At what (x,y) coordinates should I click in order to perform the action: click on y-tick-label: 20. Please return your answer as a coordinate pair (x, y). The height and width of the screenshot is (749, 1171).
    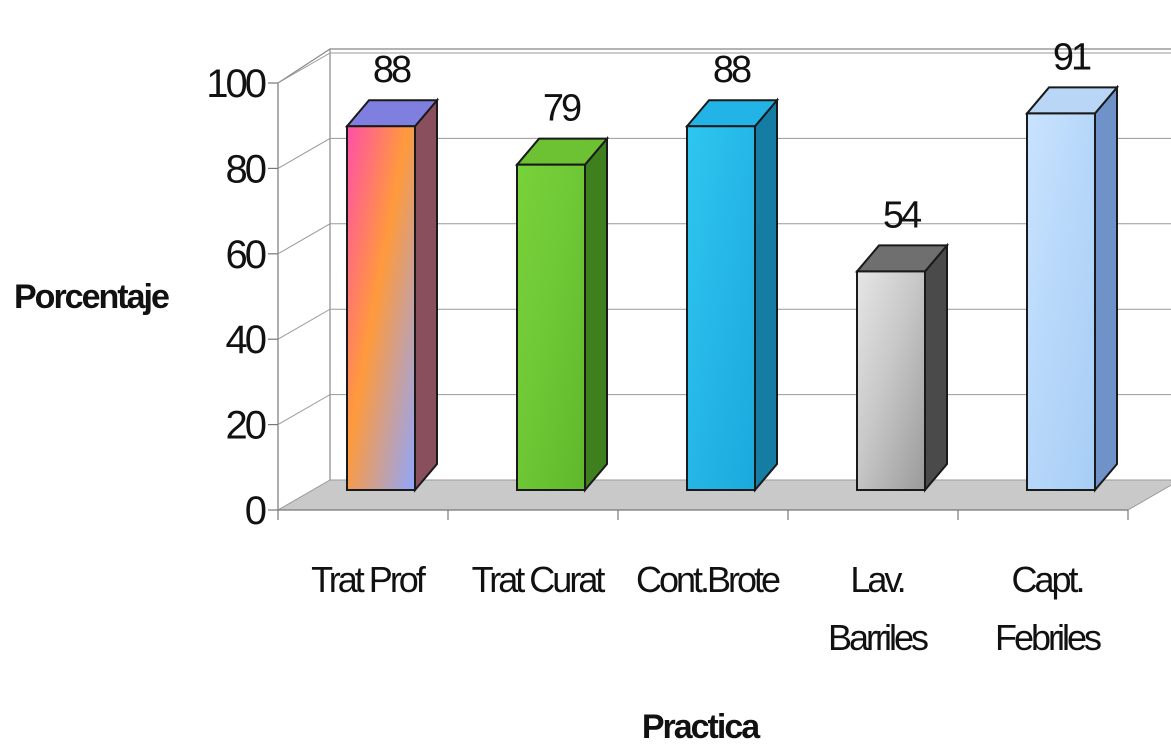
    Looking at the image, I should click on (246, 426).